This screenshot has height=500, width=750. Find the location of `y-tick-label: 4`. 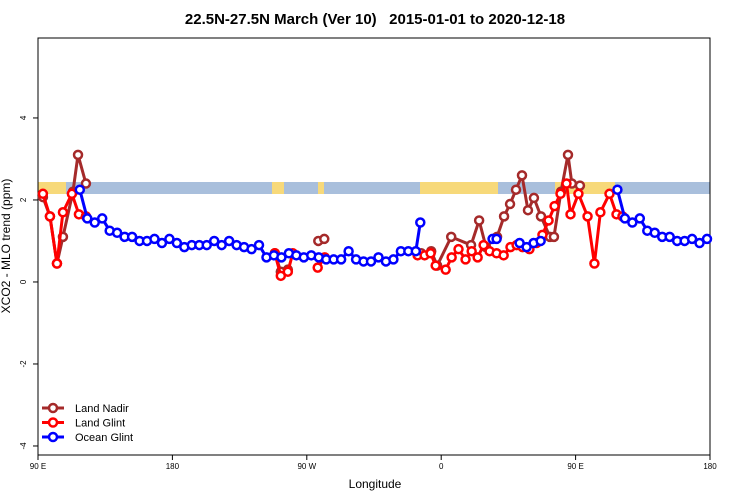

y-tick-label: 4 is located at coordinates (23, 117).